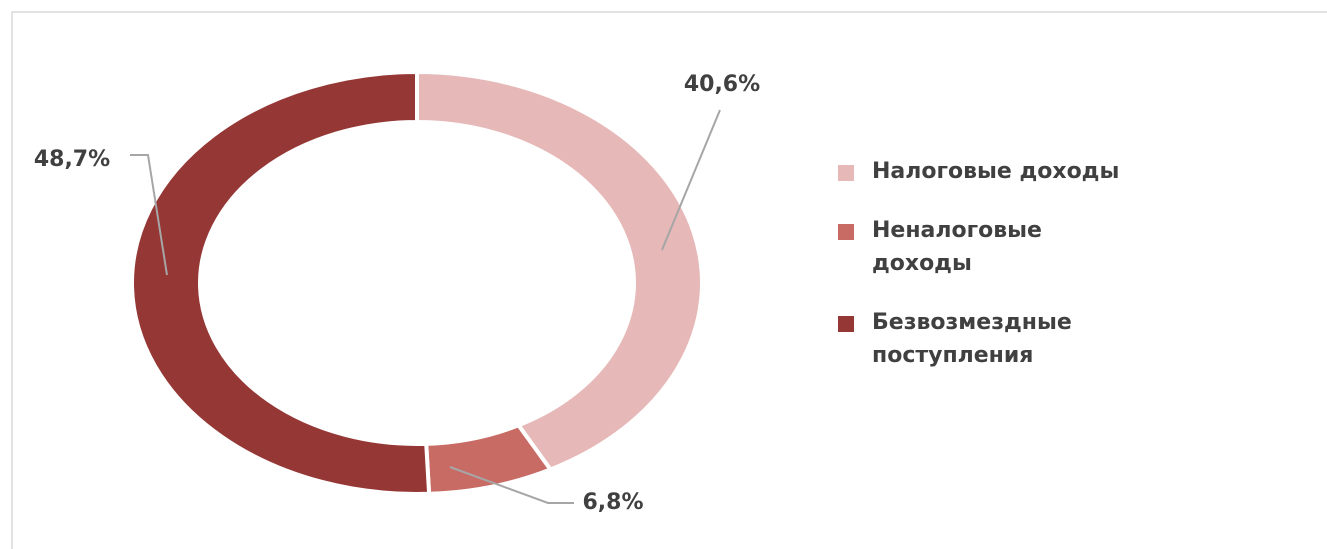 Image resolution: width=1327 pixels, height=549 pixels. Describe the element at coordinates (612, 502) in the screenshot. I see `data-label: 6,8%` at that location.